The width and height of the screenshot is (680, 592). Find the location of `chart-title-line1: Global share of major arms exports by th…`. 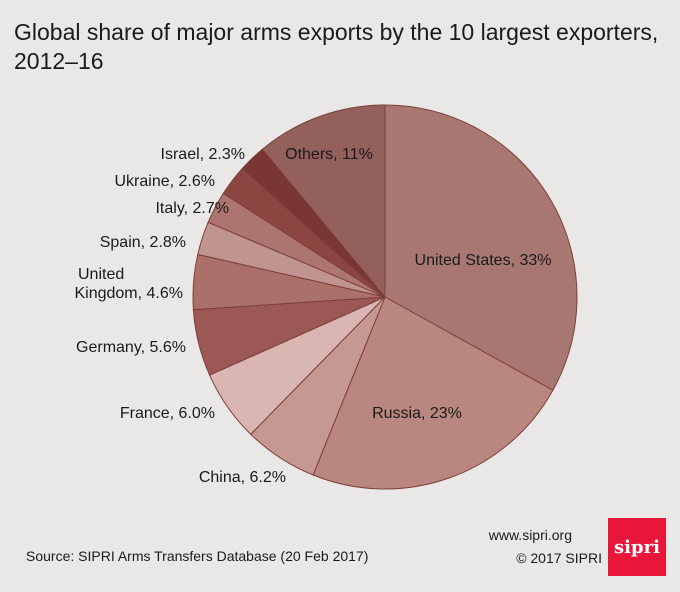

chart-title-line1: Global share of major arms exports by th… is located at coordinates (336, 32).